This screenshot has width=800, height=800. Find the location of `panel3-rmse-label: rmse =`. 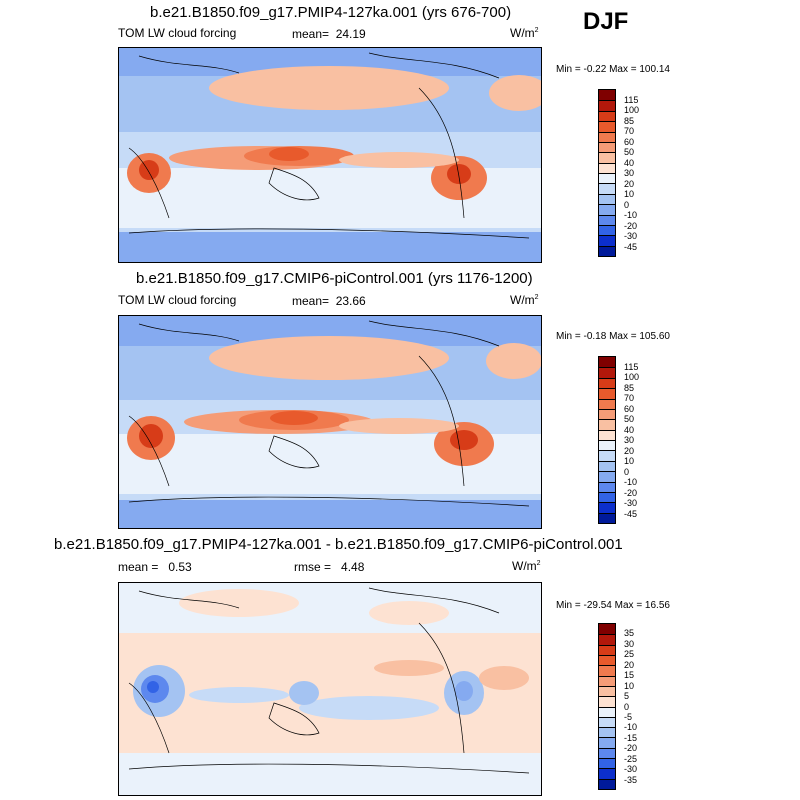

panel3-rmse-label: rmse = is located at coordinates (313, 567).